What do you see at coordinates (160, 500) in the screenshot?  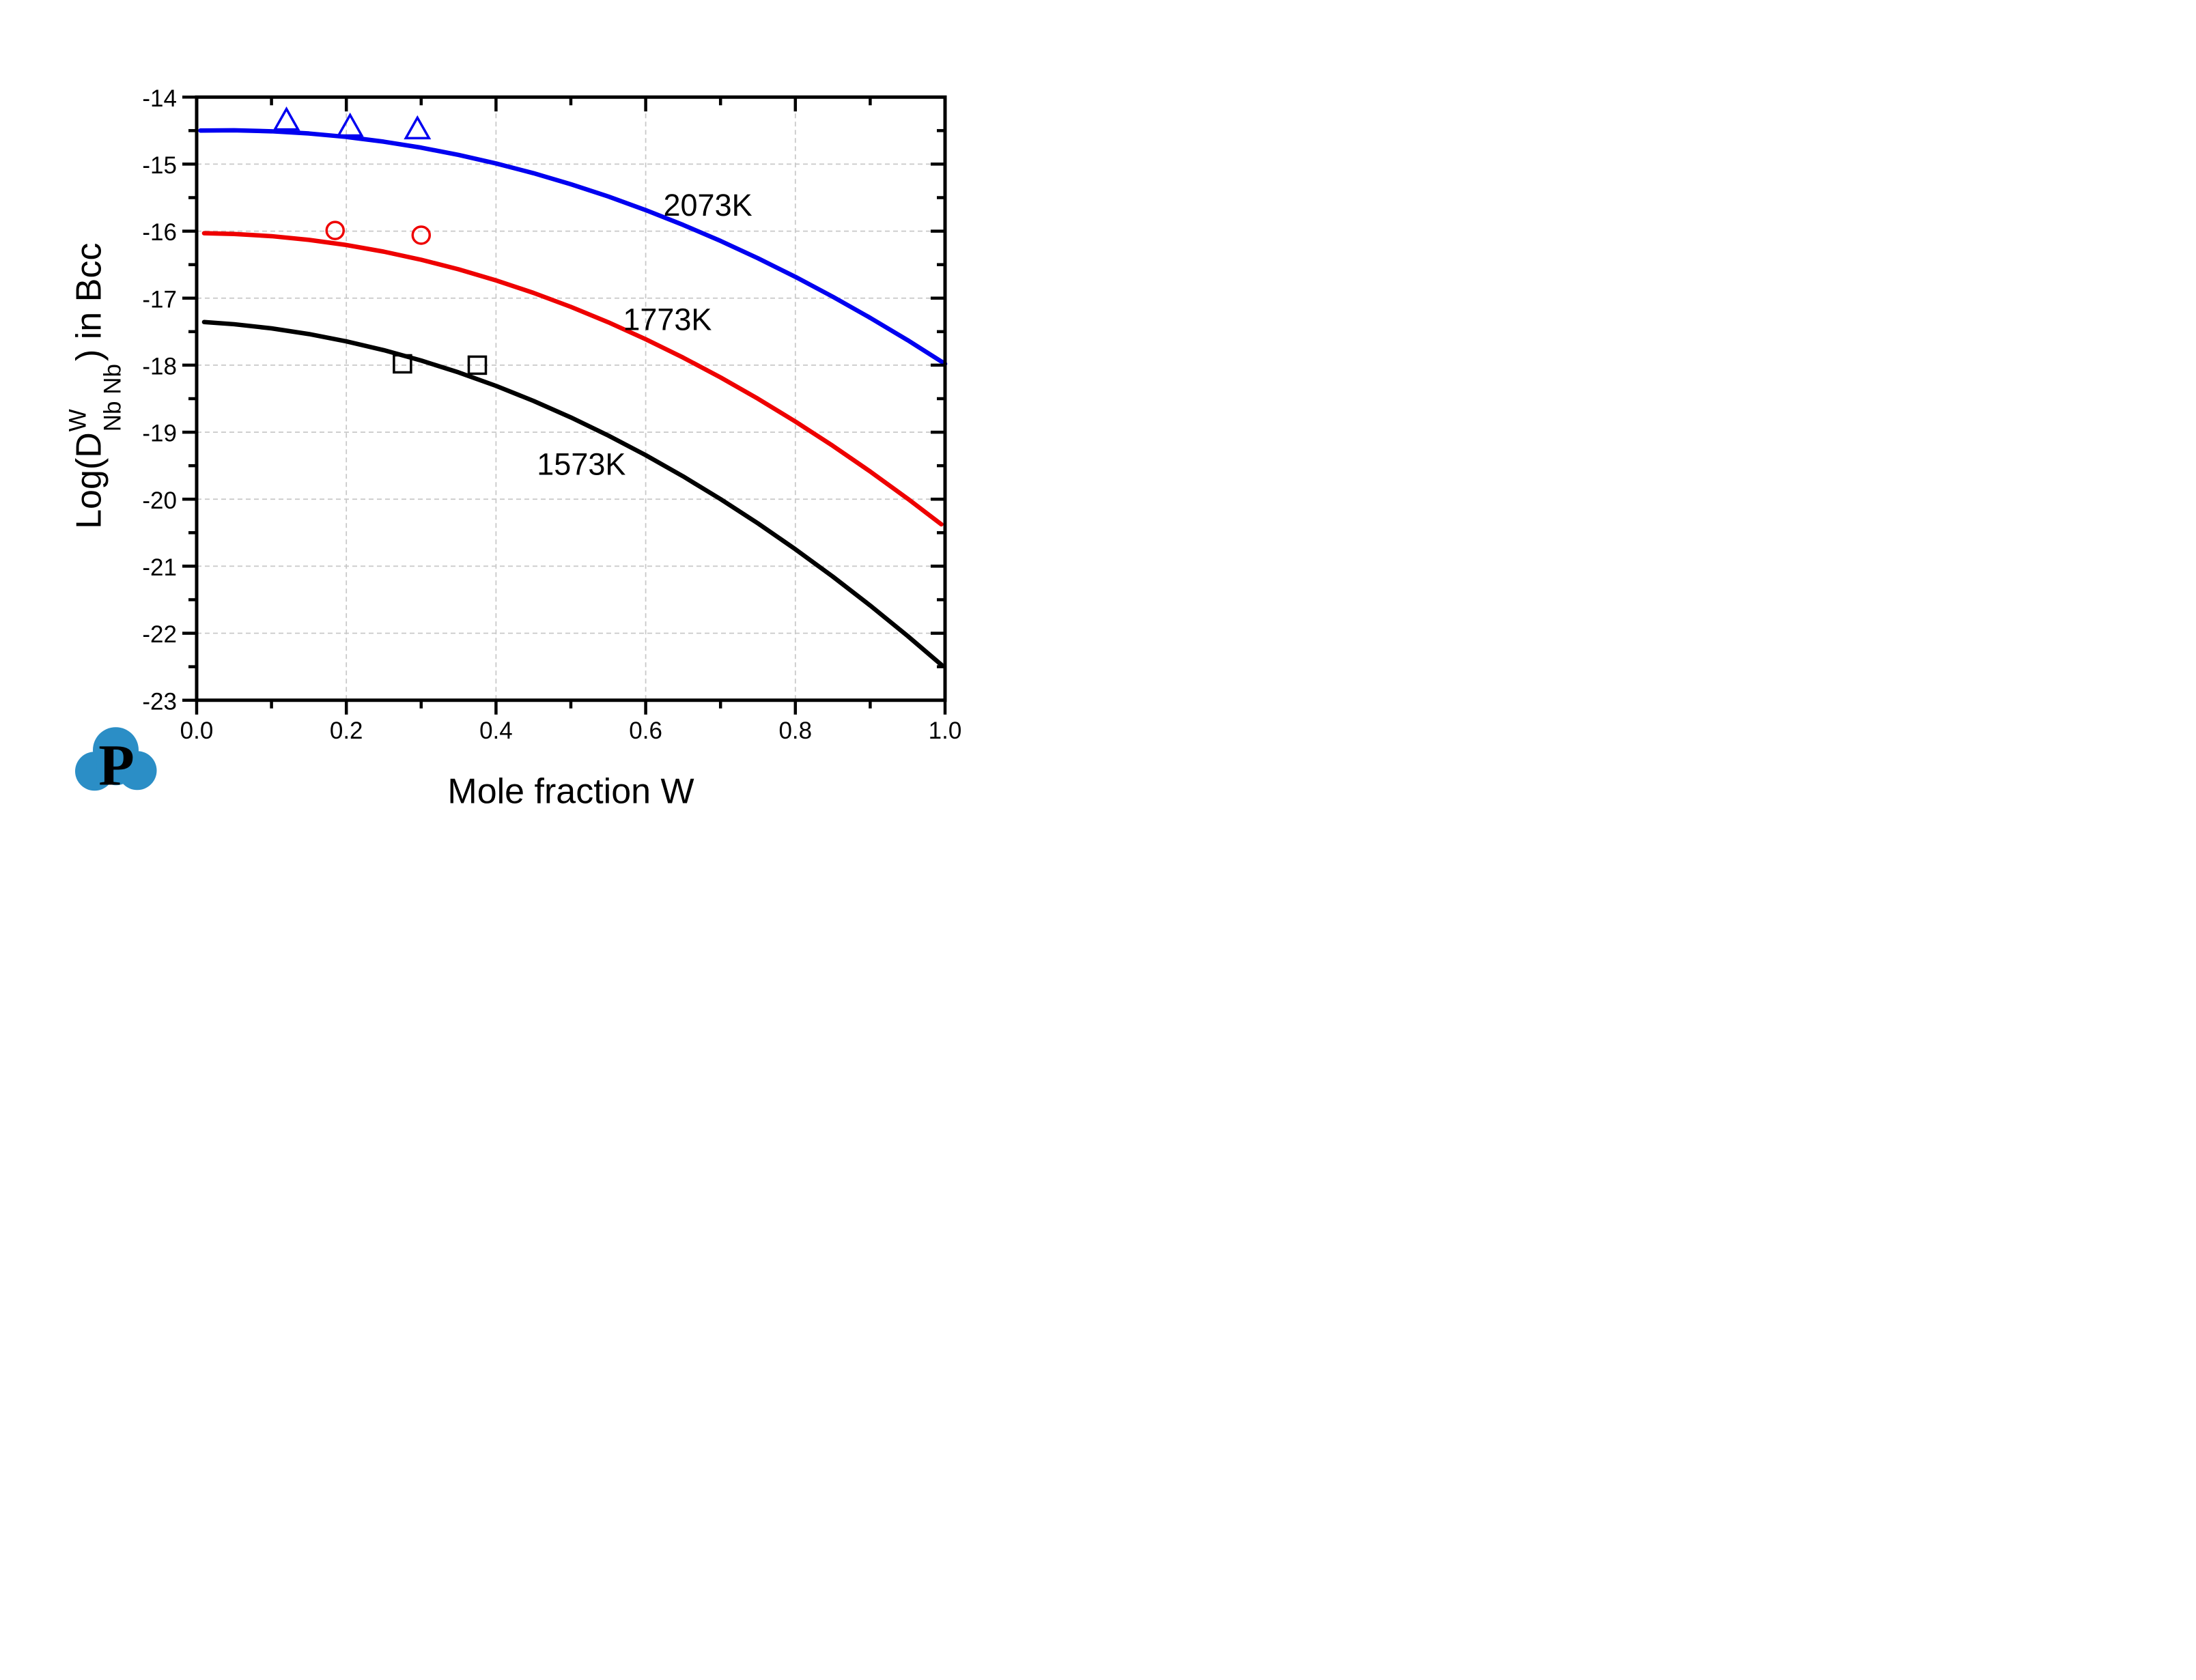 I see `y-tick-label: -20` at bounding box center [160, 500].